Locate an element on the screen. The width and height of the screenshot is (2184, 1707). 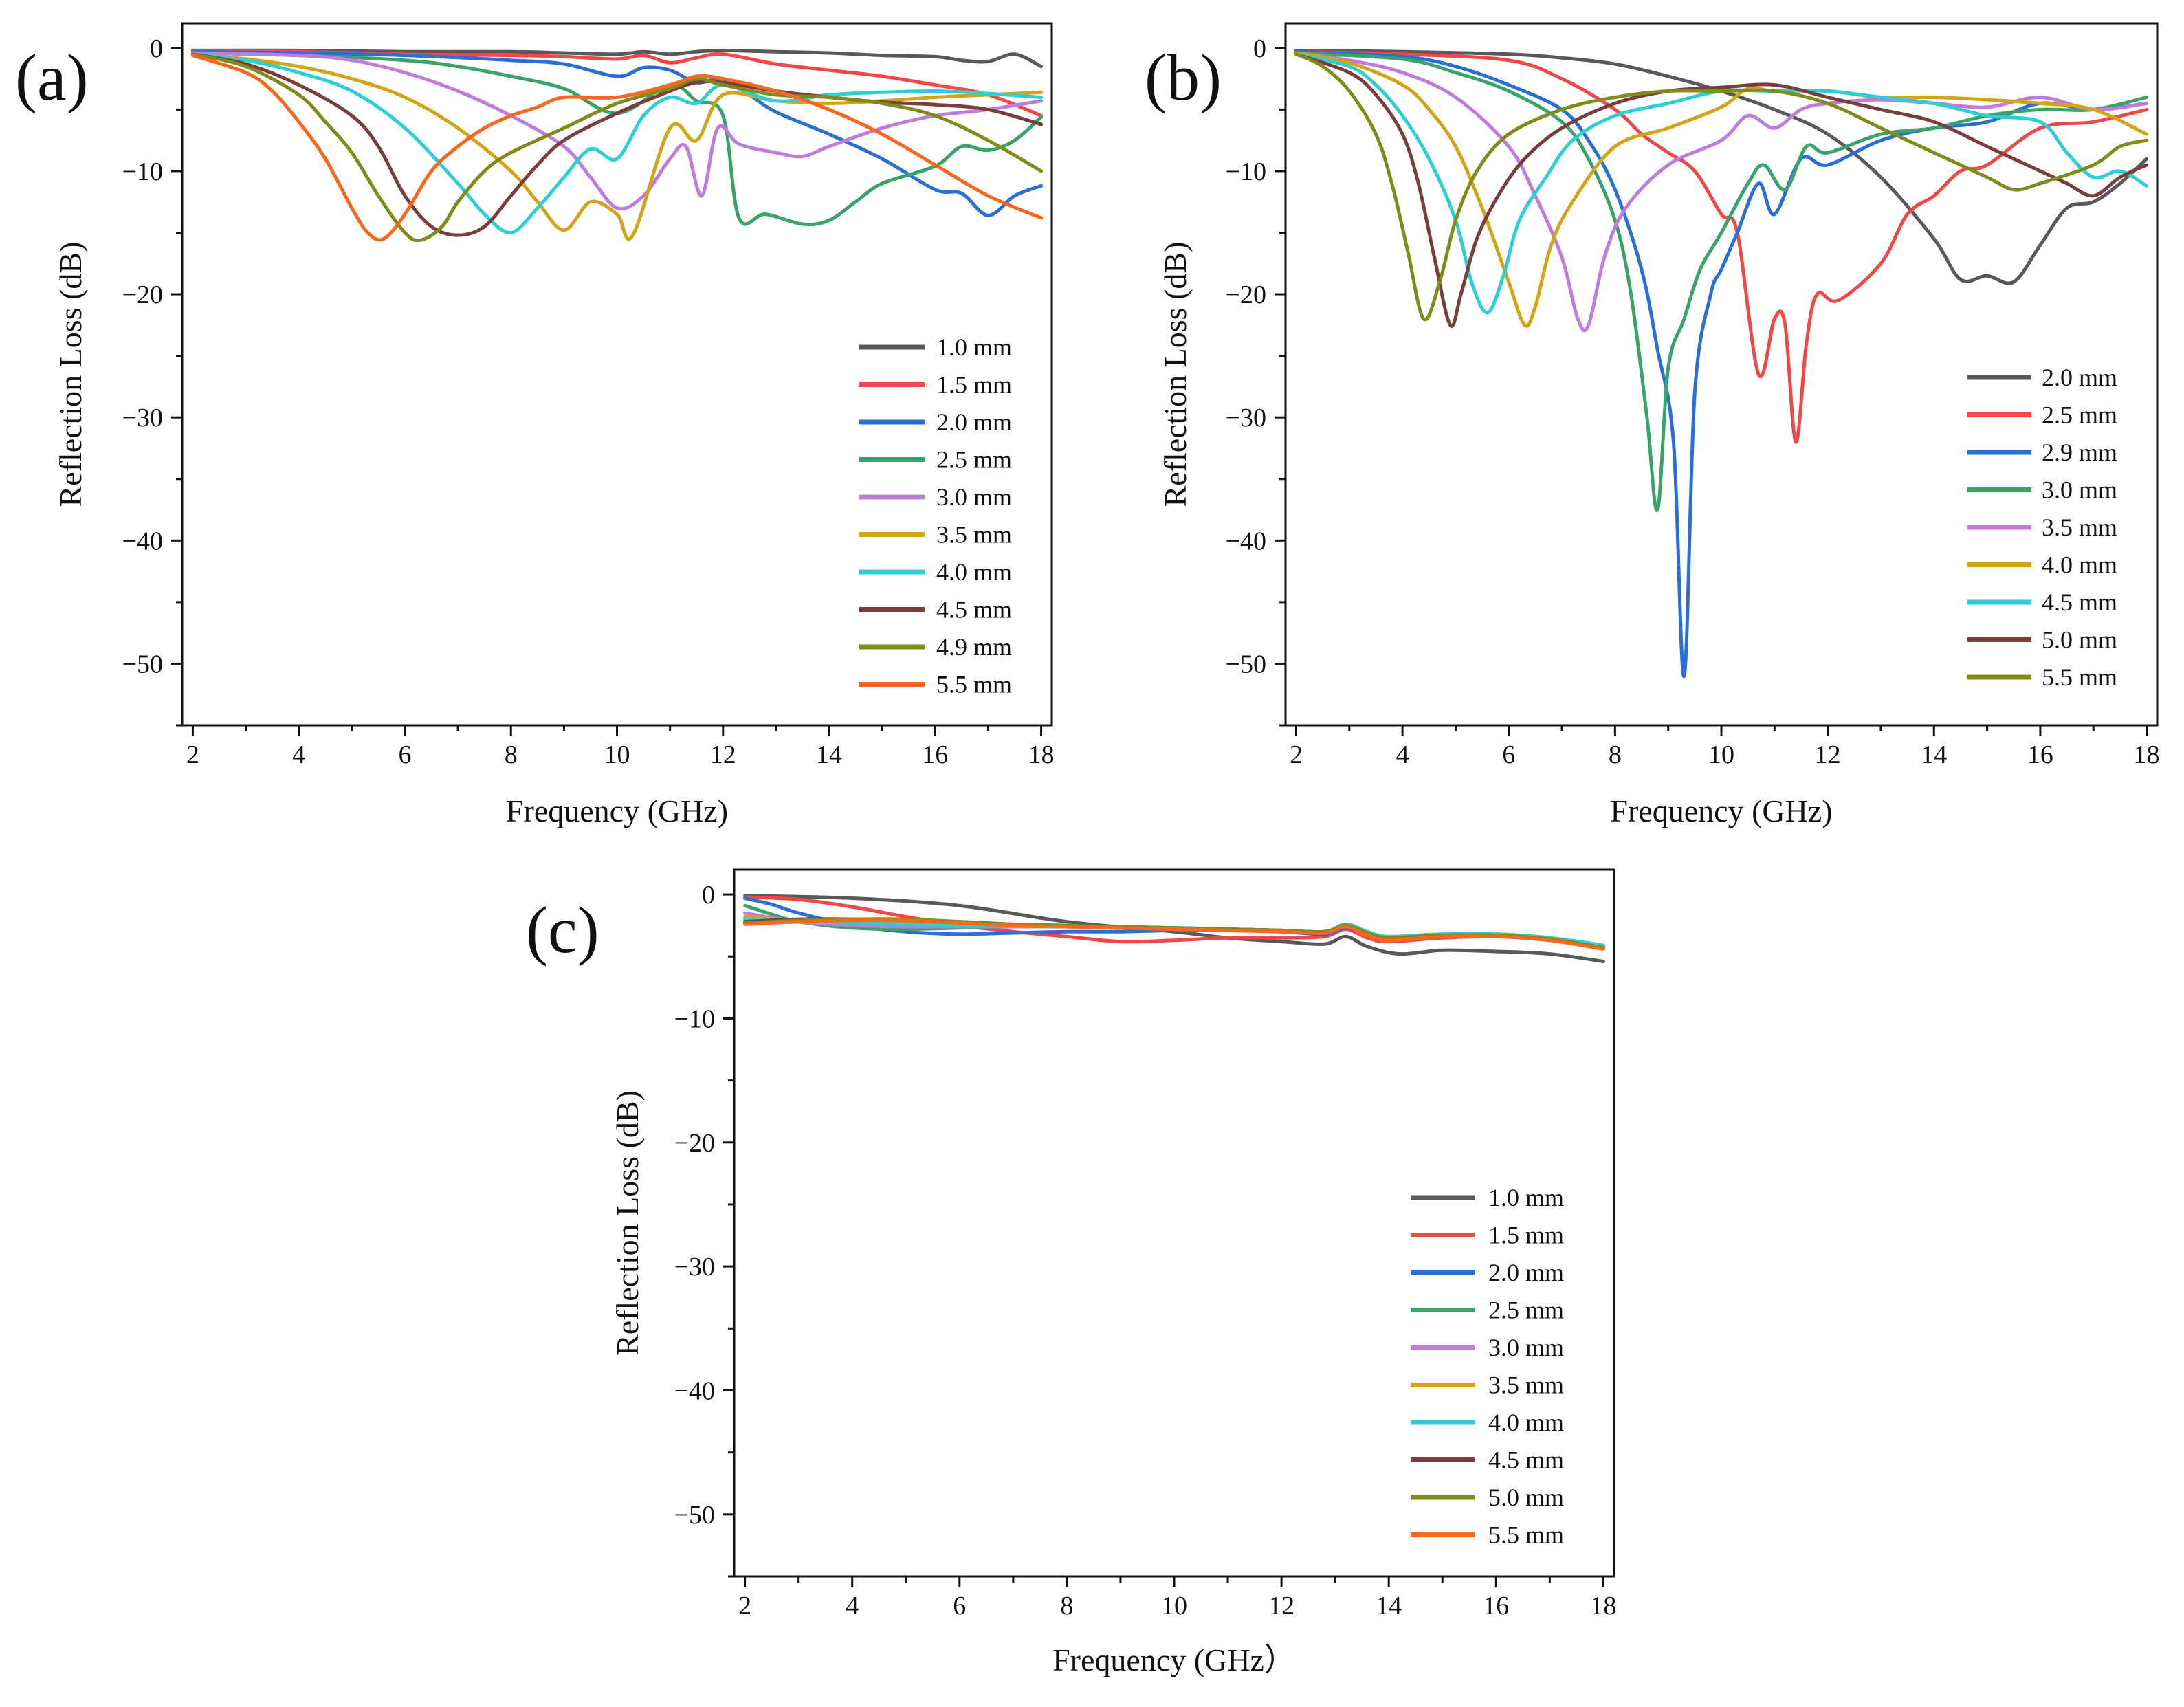
legend-label: 1.0 mm is located at coordinates (1526, 1197).